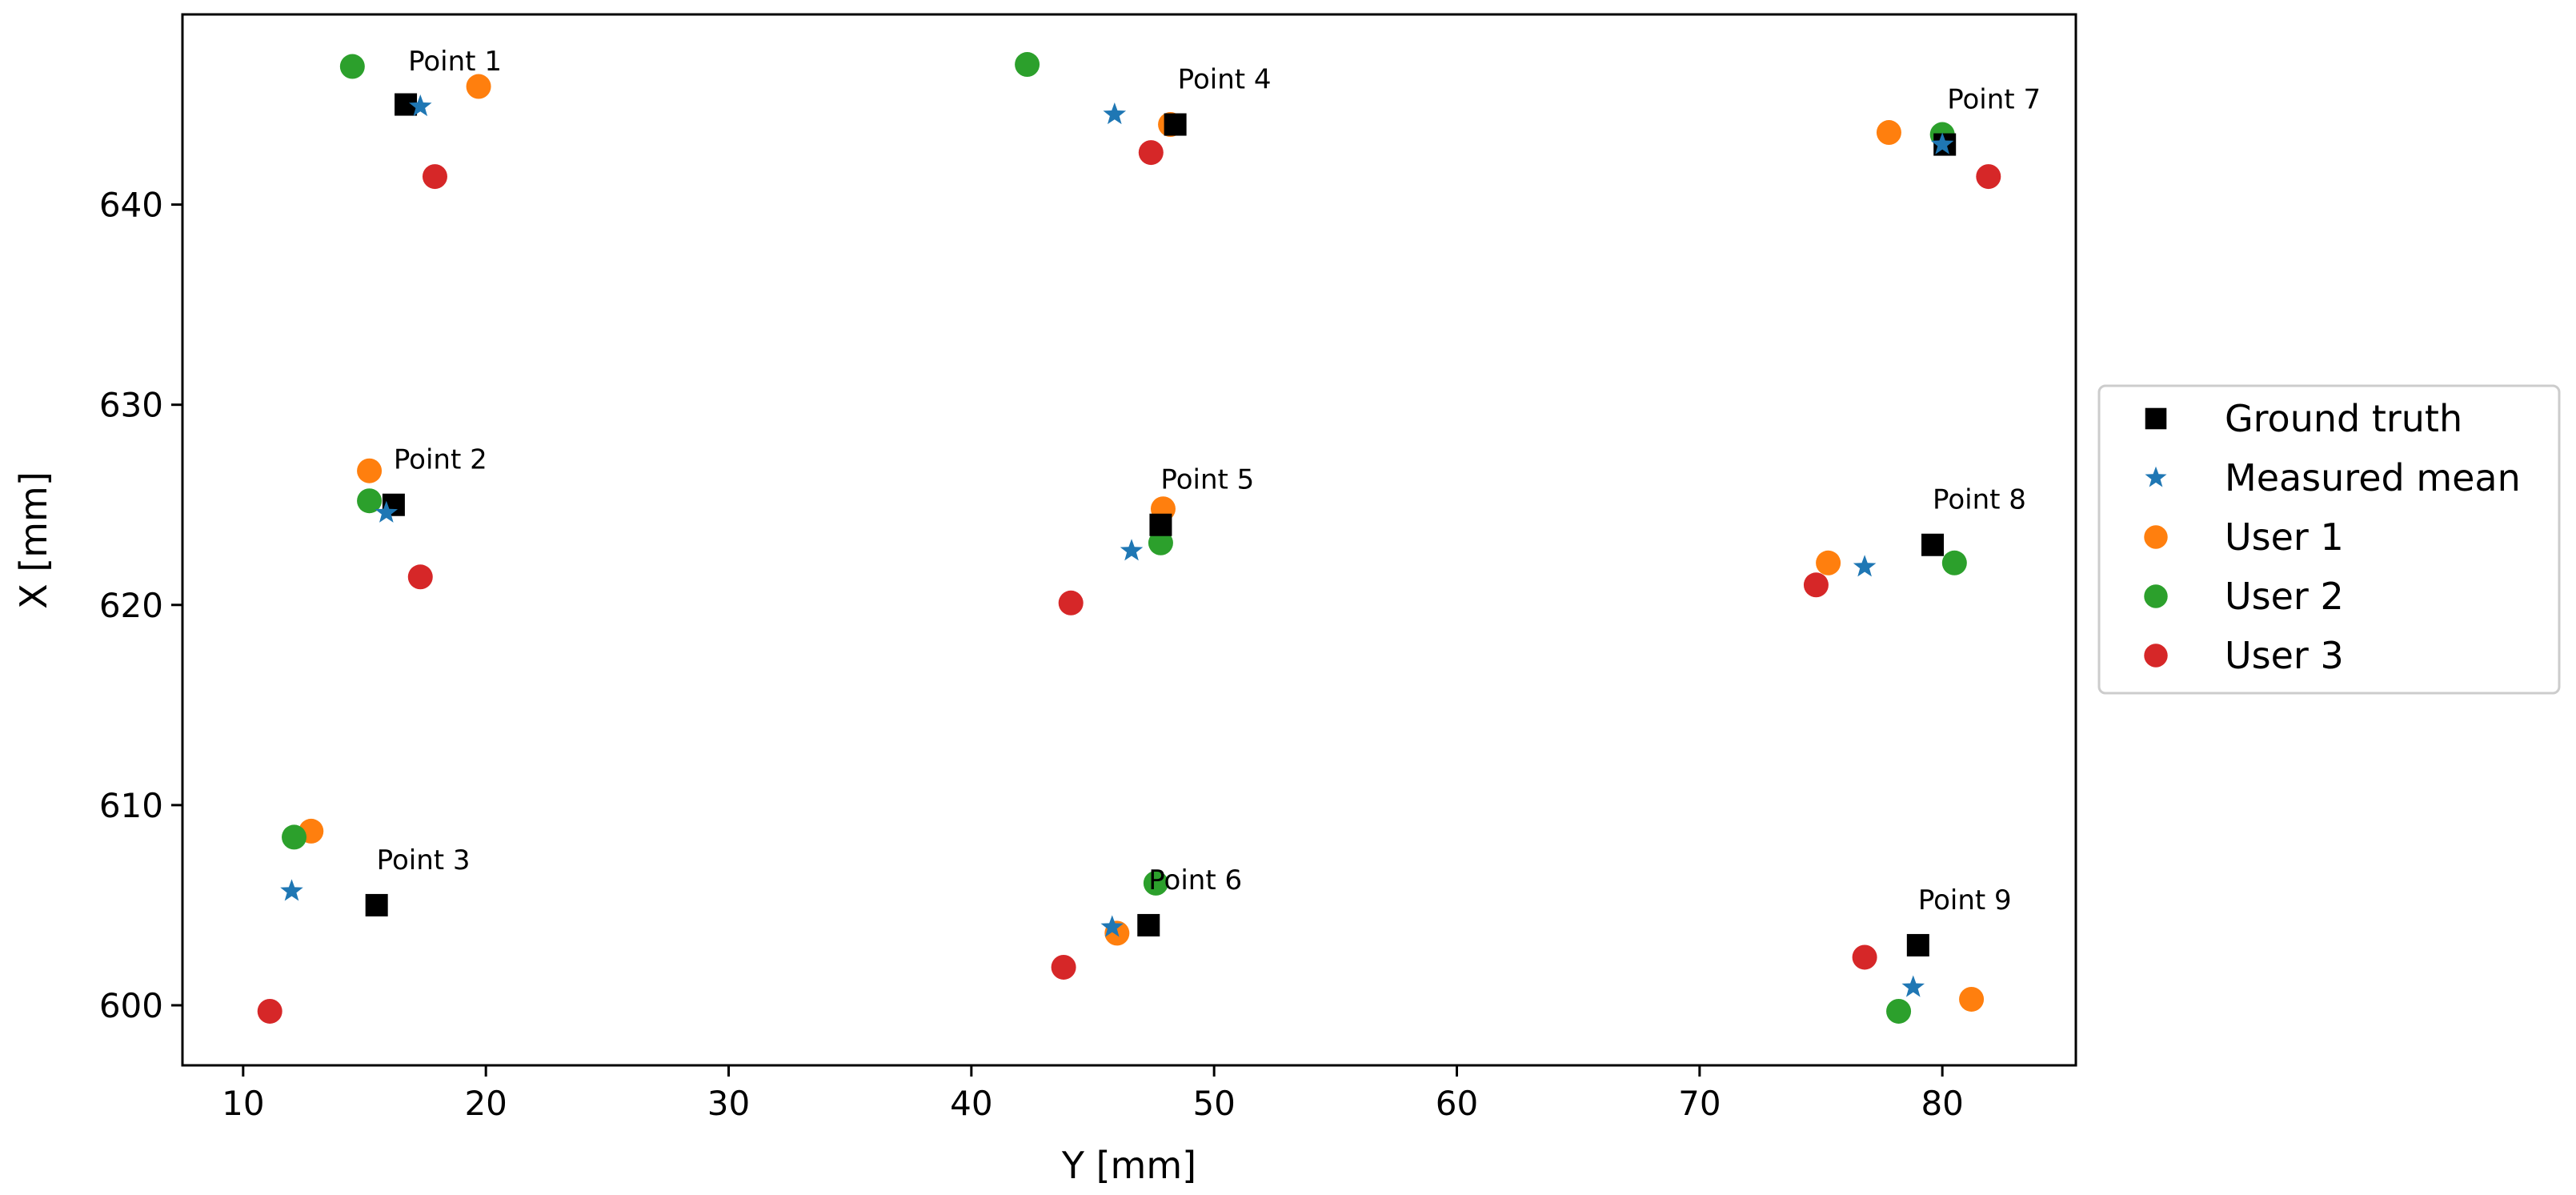 The image size is (2576, 1195). Describe the element at coordinates (2284, 537) in the screenshot. I see `legend-label: User 1` at that location.